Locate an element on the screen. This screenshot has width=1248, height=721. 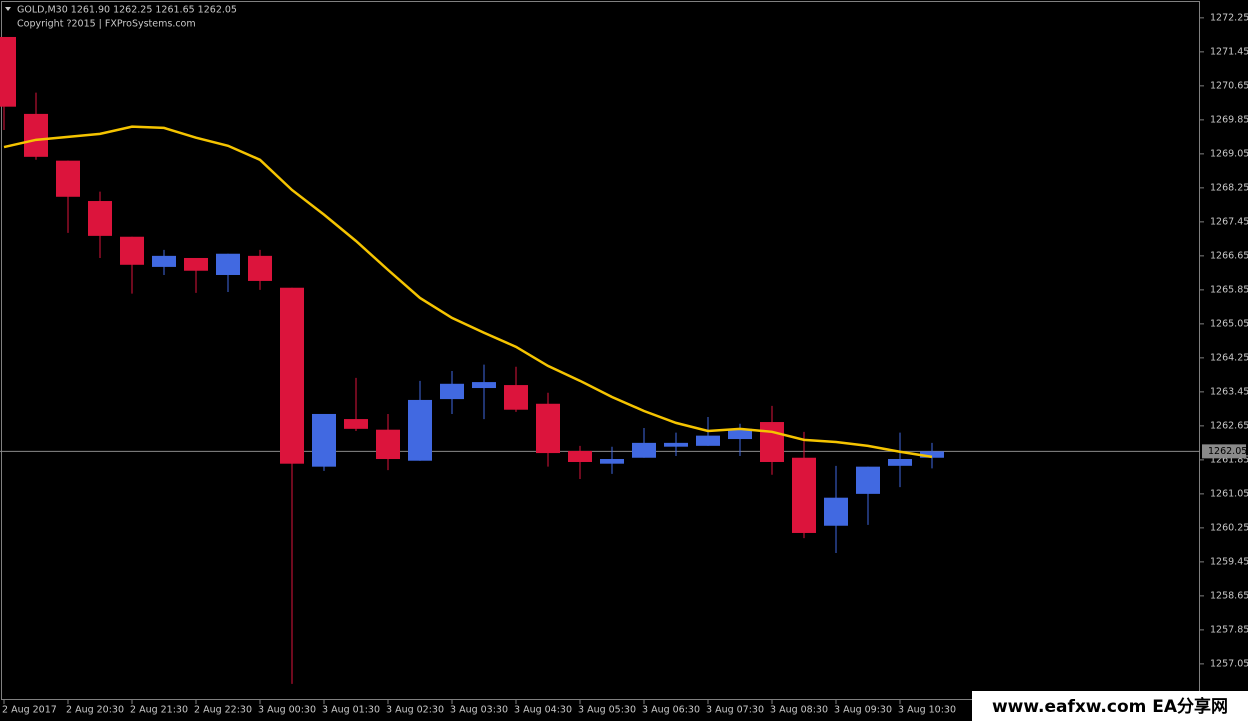
x-tick-label: 3 Aug 04:30 is located at coordinates (543, 710).